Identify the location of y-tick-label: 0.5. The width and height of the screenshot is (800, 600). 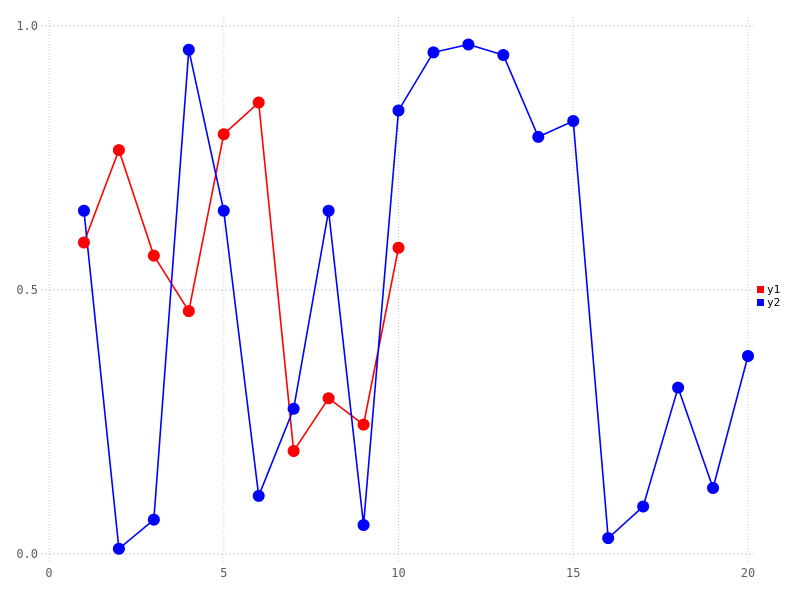
(27, 290).